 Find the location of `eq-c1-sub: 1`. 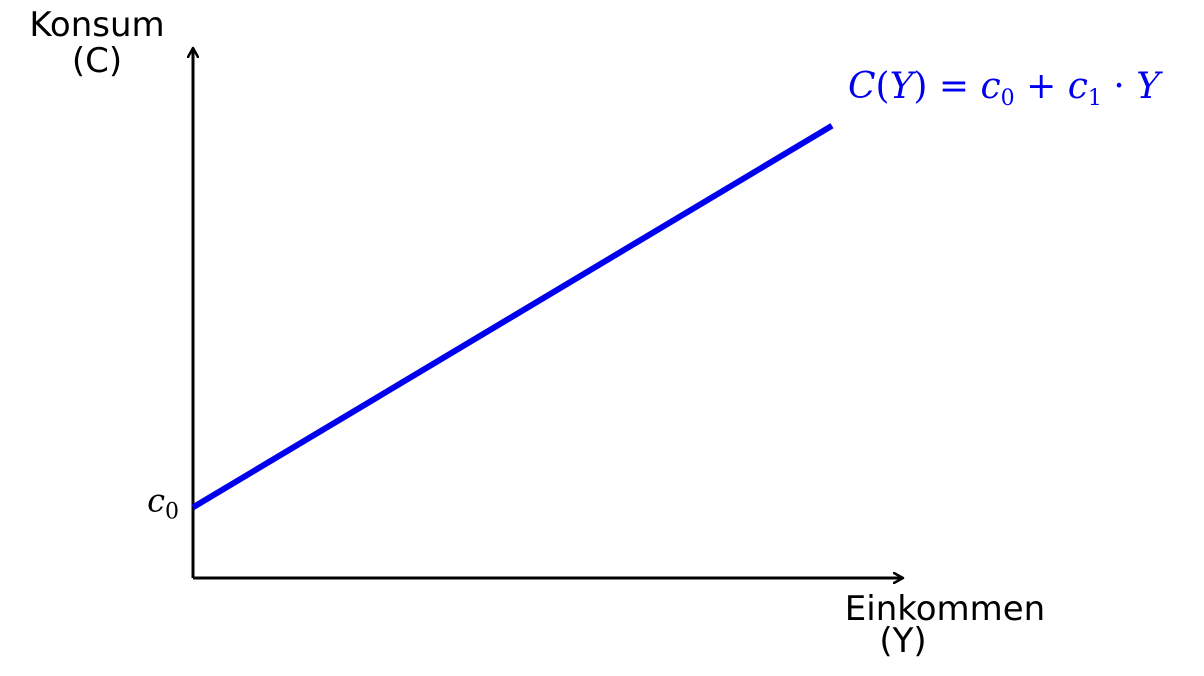

eq-c1-sub: 1 is located at coordinates (1095, 98).